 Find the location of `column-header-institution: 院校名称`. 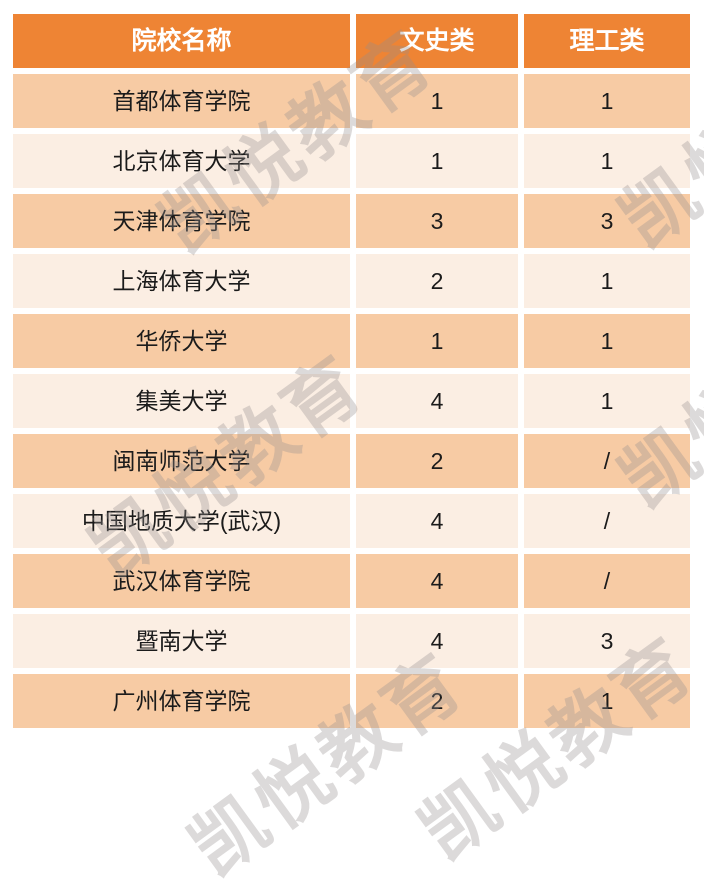

column-header-institution: 院校名称 is located at coordinates (181, 41).